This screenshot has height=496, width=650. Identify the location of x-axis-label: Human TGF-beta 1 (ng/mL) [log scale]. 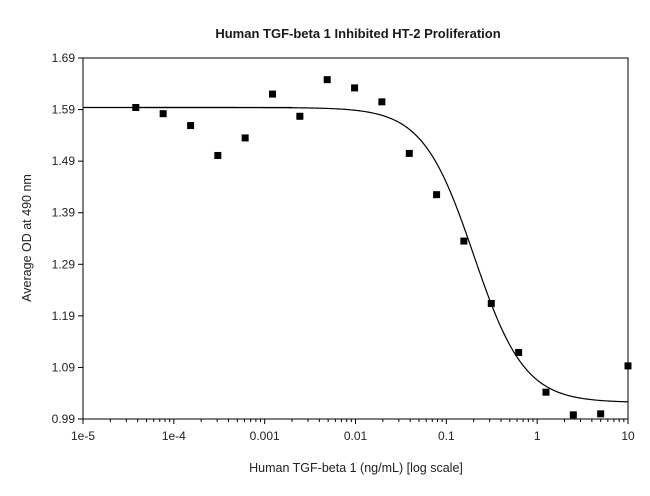
(356, 468).